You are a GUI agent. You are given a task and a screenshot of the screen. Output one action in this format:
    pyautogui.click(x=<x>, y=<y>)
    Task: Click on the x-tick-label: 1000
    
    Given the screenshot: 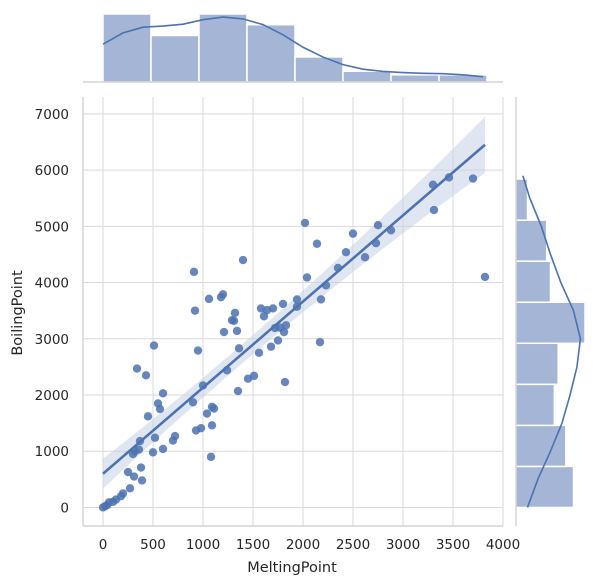 What is the action you would take?
    pyautogui.click(x=203, y=545)
    